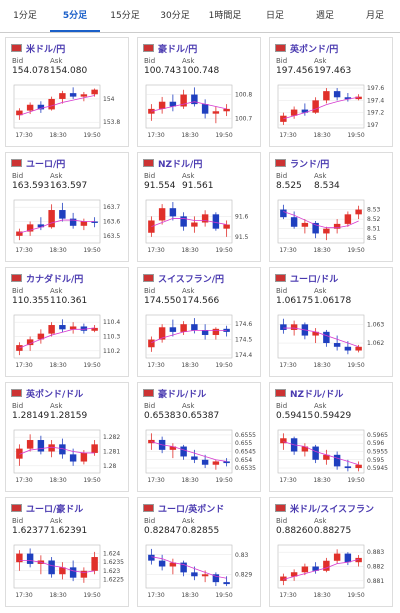 This screenshot has height=613, width=400. What do you see at coordinates (55, 280) in the screenshot?
I see `pair-title: カナダドル/円` at bounding box center [55, 280].